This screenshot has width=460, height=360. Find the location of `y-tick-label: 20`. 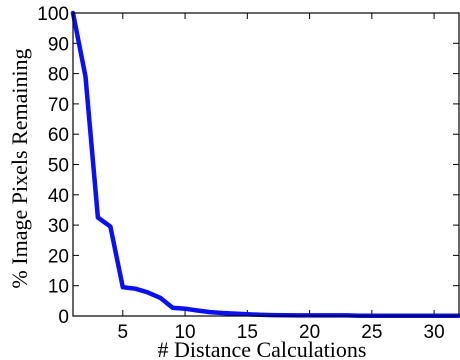

y-tick-label: 20 is located at coordinates (58, 256).